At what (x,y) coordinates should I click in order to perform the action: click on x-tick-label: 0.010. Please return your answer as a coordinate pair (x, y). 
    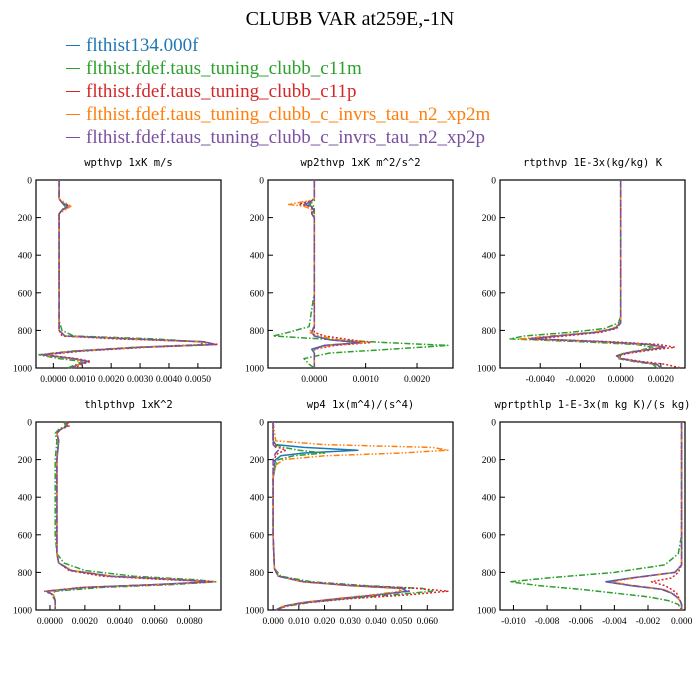
    Looking at the image, I should click on (299, 622).